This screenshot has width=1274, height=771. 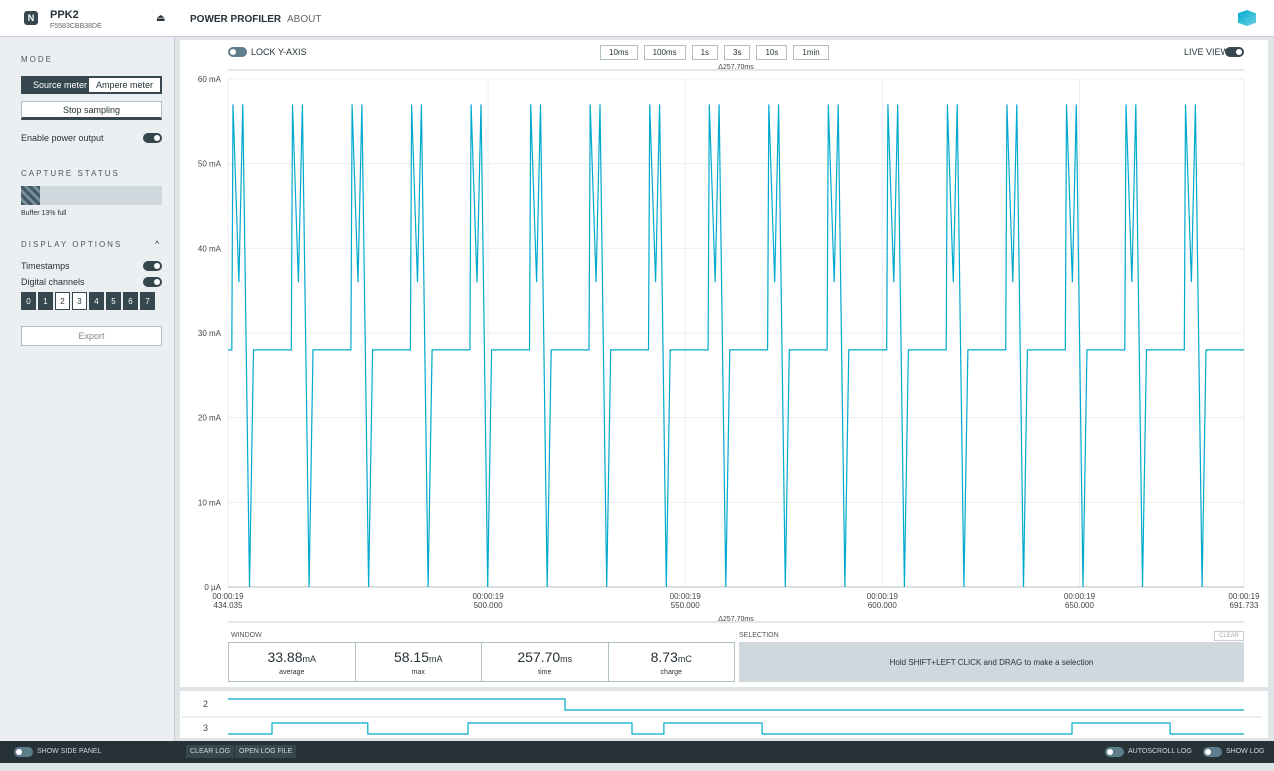 What do you see at coordinates (28, 301) in the screenshot?
I see `channel-button: 0` at bounding box center [28, 301].